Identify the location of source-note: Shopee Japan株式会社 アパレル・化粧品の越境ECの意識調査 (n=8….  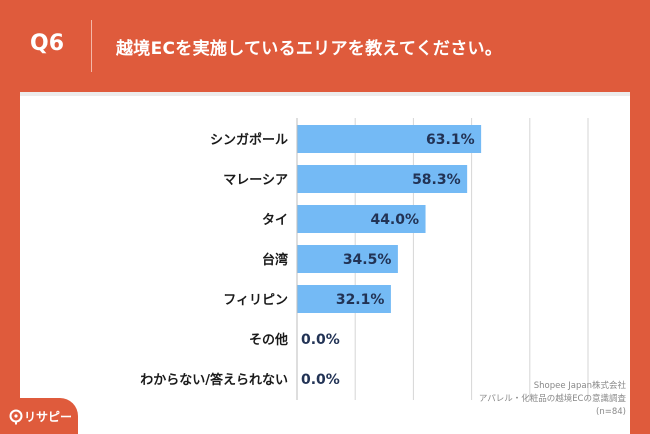
(552, 399).